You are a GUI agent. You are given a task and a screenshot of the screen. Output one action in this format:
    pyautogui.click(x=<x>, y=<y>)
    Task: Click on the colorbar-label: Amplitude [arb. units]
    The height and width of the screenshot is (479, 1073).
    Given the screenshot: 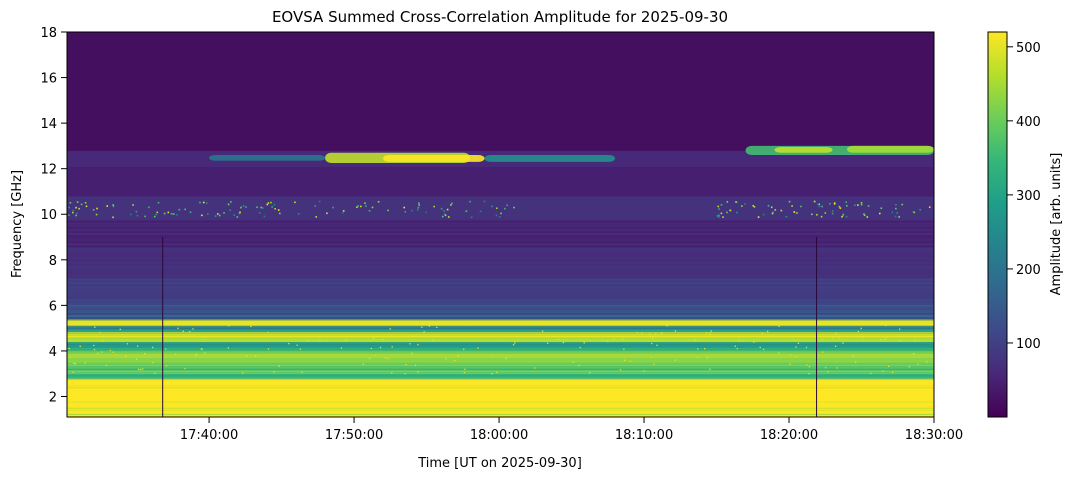 What is the action you would take?
    pyautogui.click(x=1056, y=224)
    